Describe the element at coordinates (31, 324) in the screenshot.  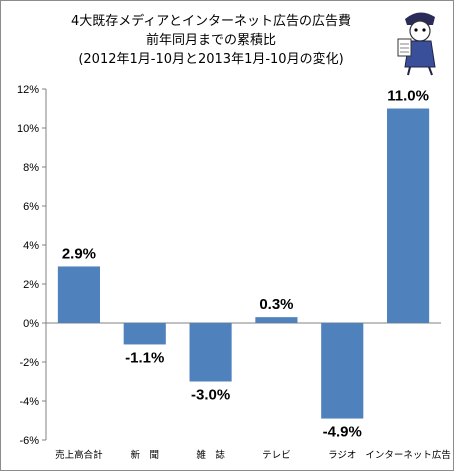
I see `y-tick-label: 0%` at that location.